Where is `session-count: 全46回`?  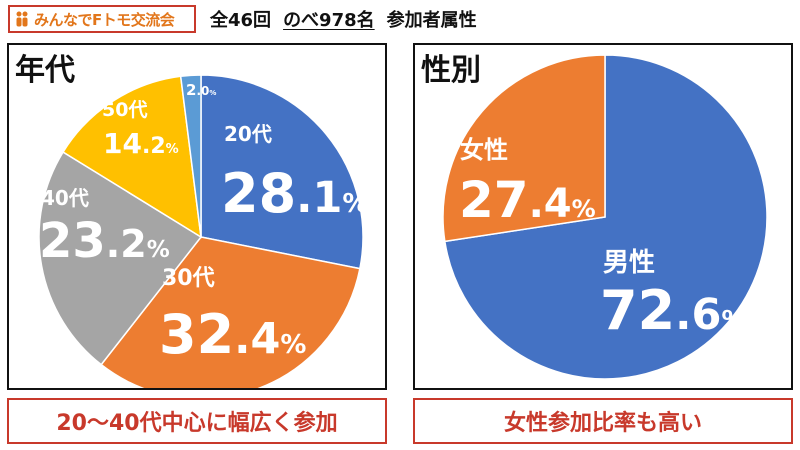
session-count: 全46回 is located at coordinates (241, 20).